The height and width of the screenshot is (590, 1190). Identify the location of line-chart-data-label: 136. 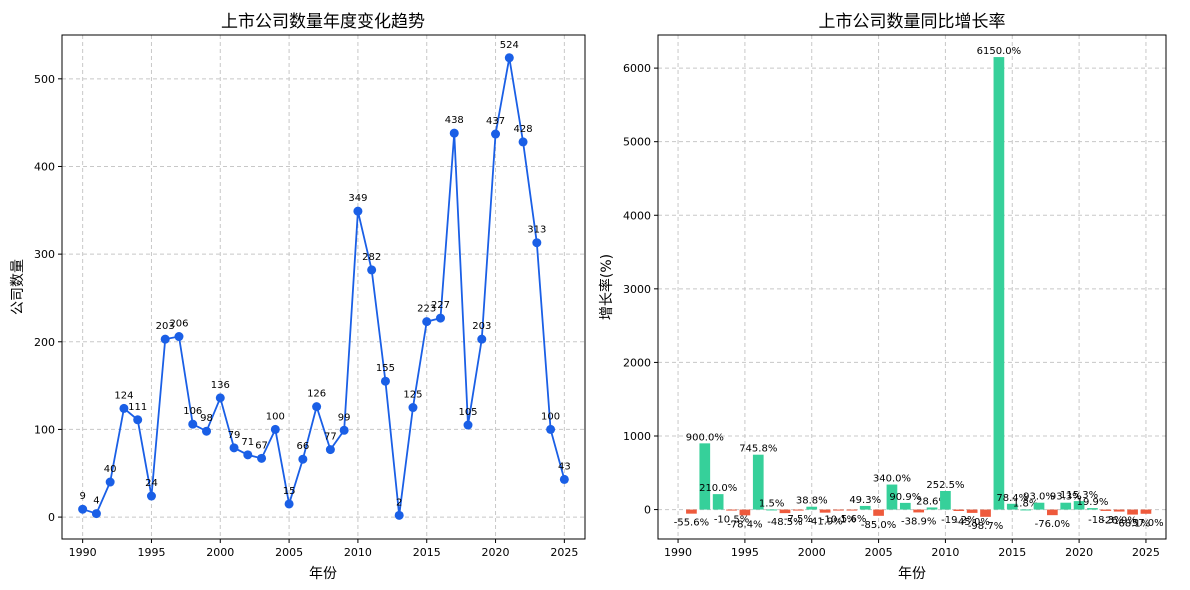
(220, 385).